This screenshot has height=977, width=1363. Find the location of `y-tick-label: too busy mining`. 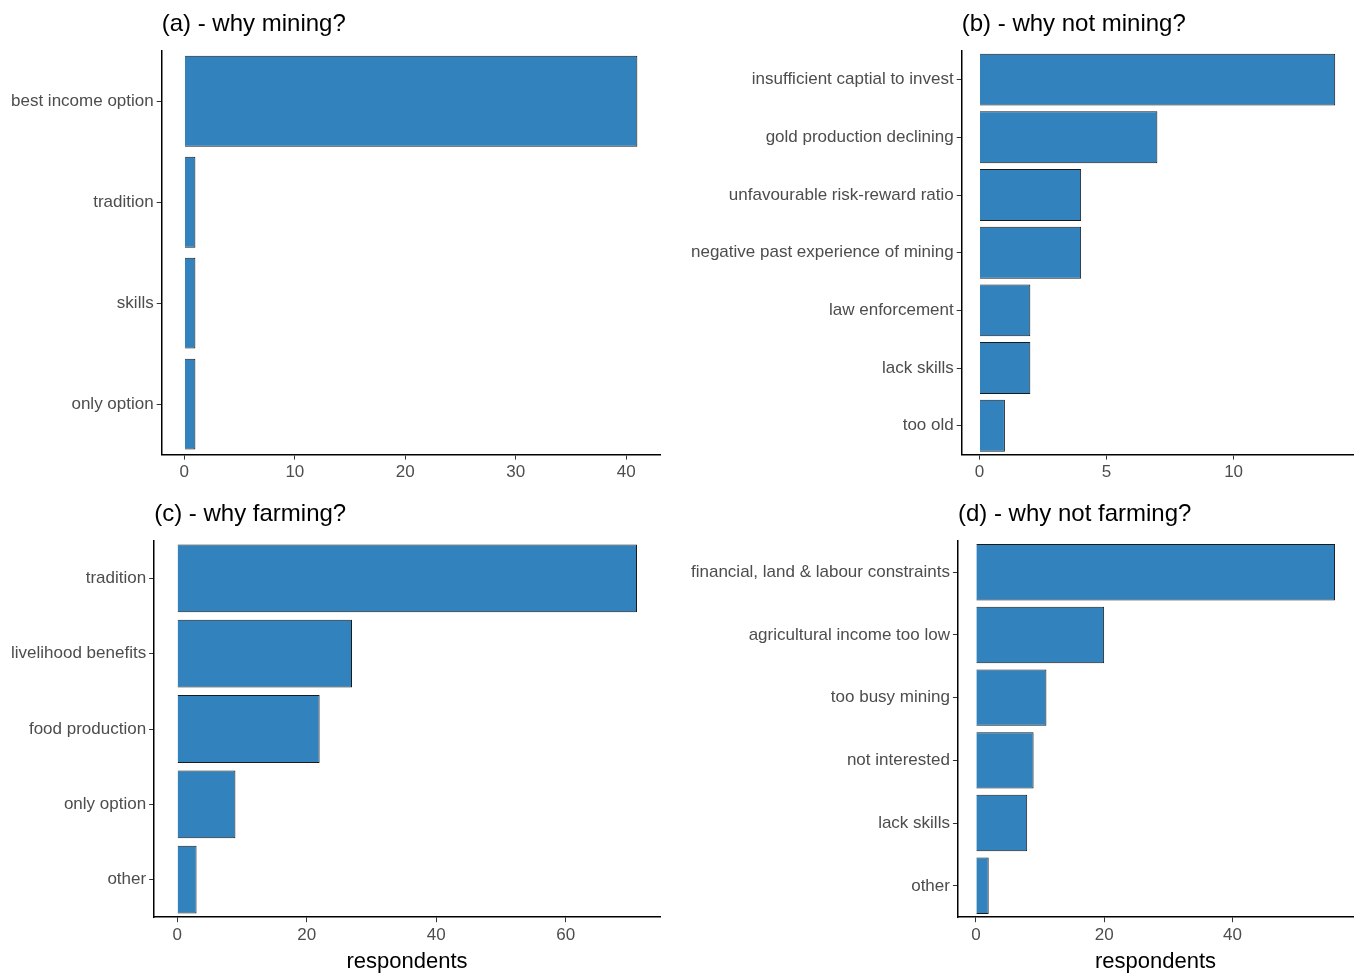

y-tick-label: too busy mining is located at coordinates (890, 697).